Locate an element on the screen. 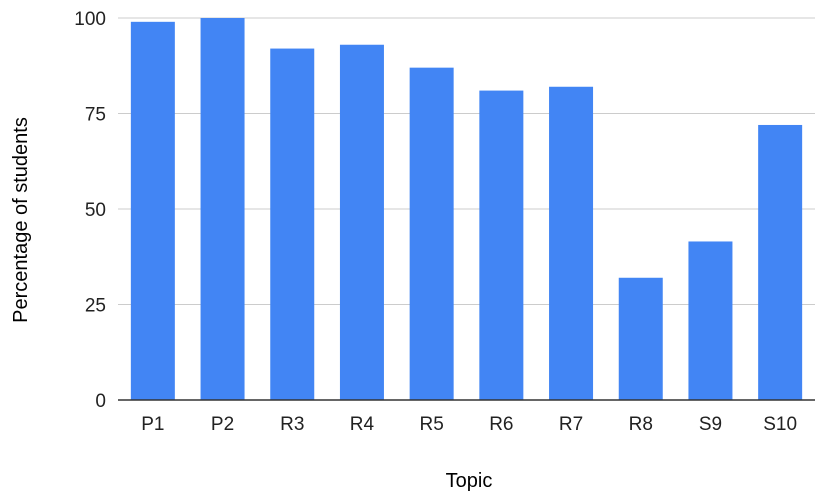 The height and width of the screenshot is (500, 820). y-tick-label: 25 is located at coordinates (95, 306).